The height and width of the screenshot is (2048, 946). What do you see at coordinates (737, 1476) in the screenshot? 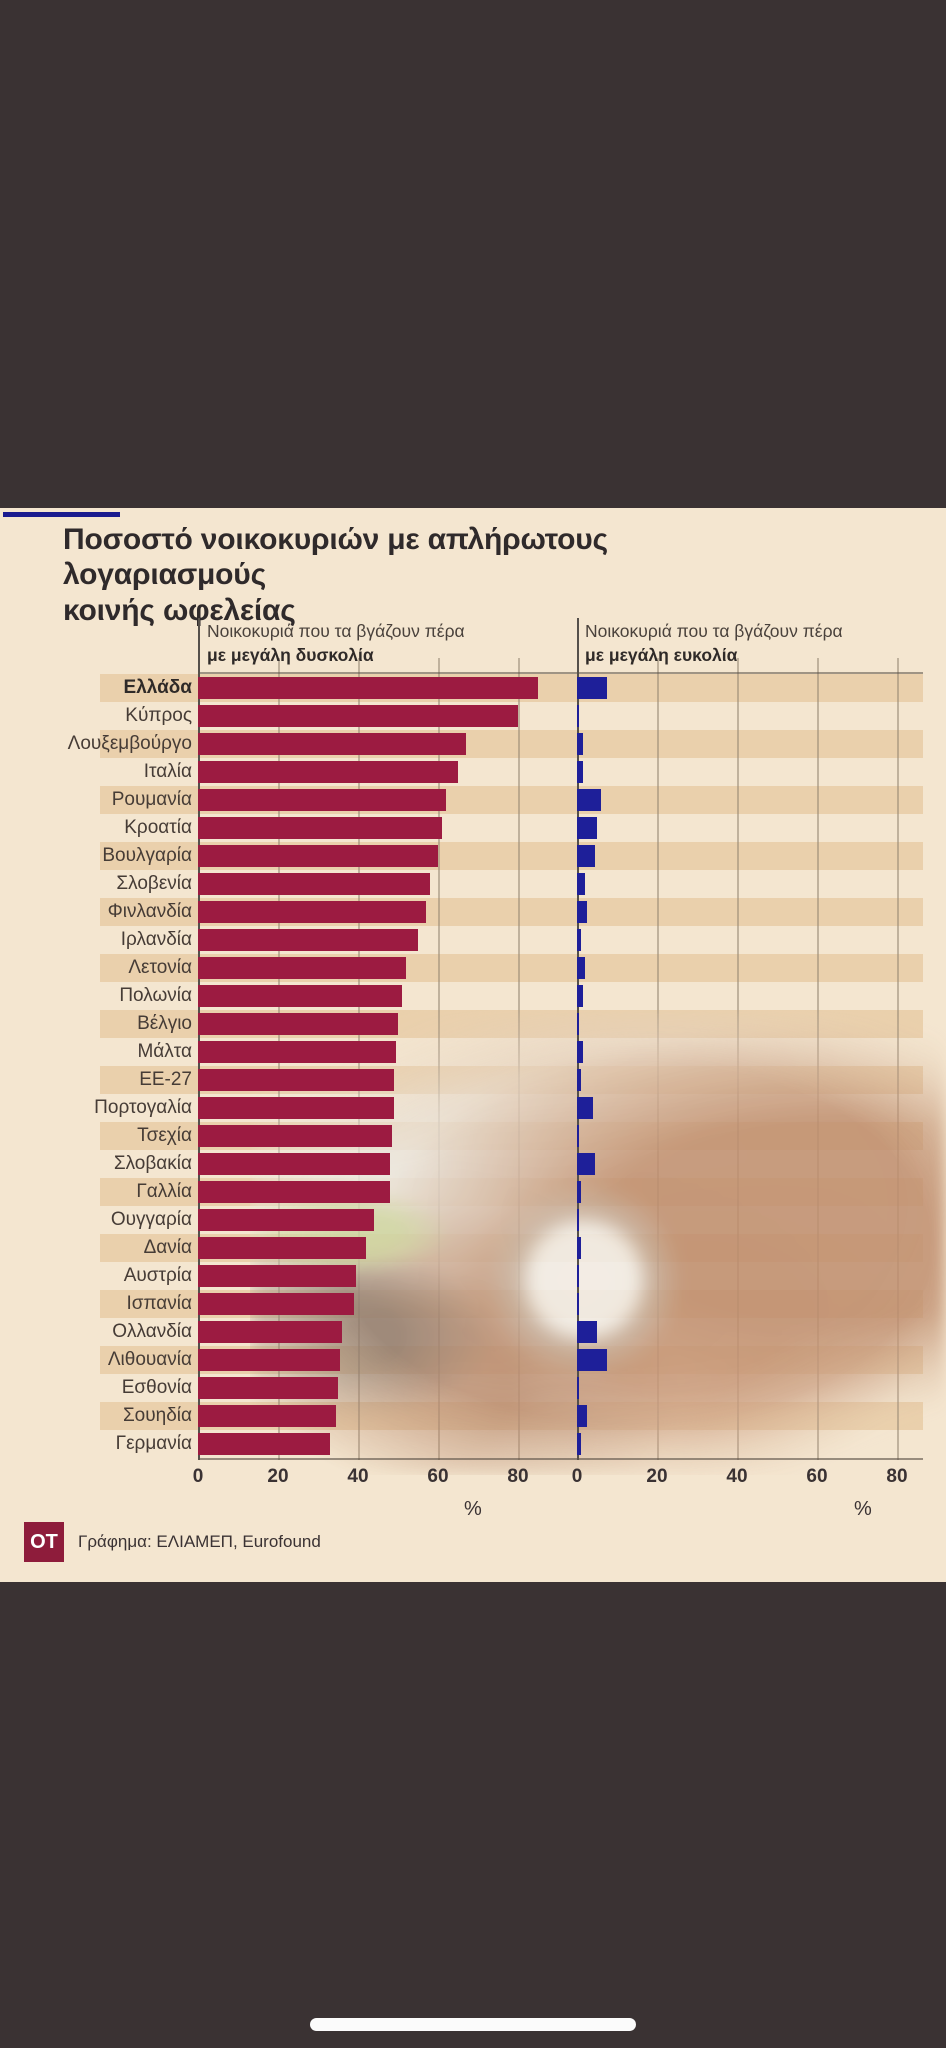
I see `axis-tick-label: 40` at bounding box center [737, 1476].